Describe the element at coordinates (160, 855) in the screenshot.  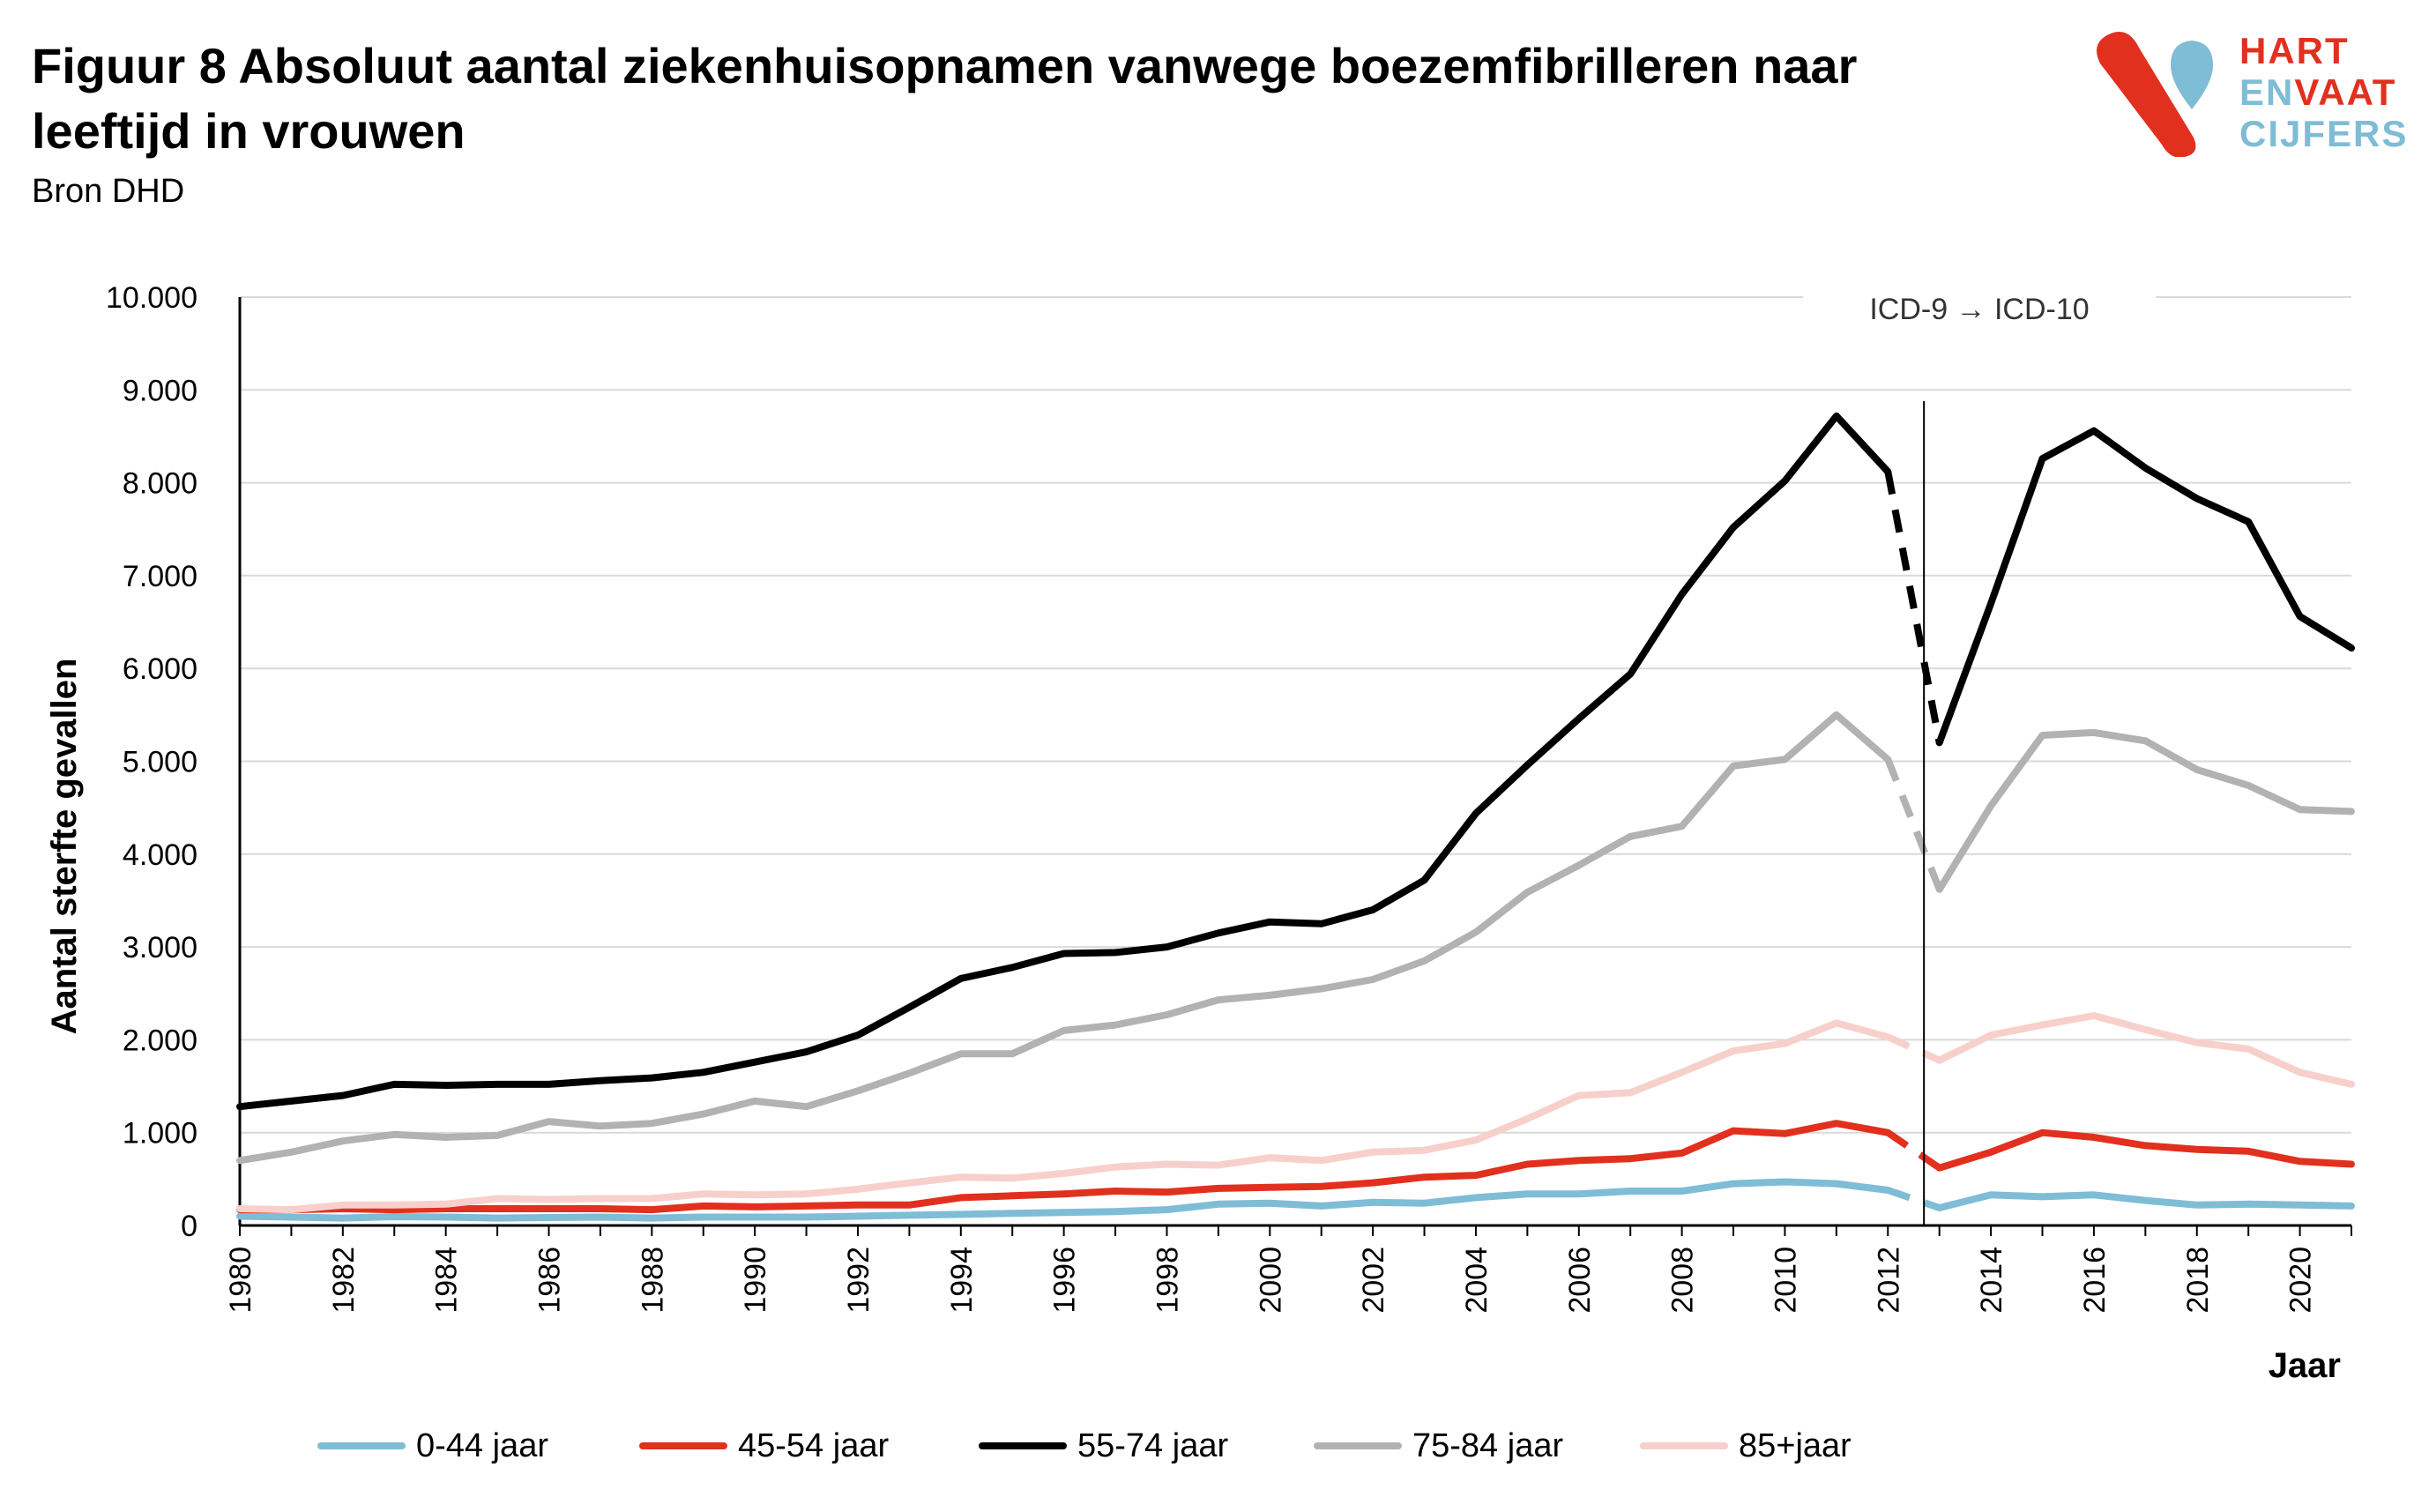
I see `y-tick-label: 4.000` at that location.